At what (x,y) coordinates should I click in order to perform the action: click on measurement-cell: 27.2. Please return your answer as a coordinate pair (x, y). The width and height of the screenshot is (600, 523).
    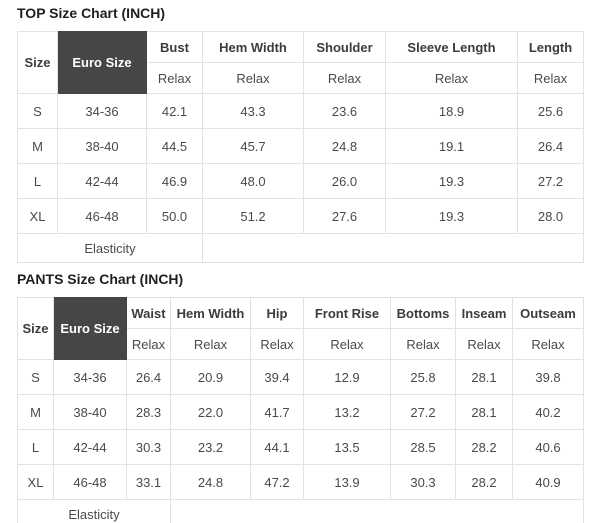
    Looking at the image, I should click on (423, 412).